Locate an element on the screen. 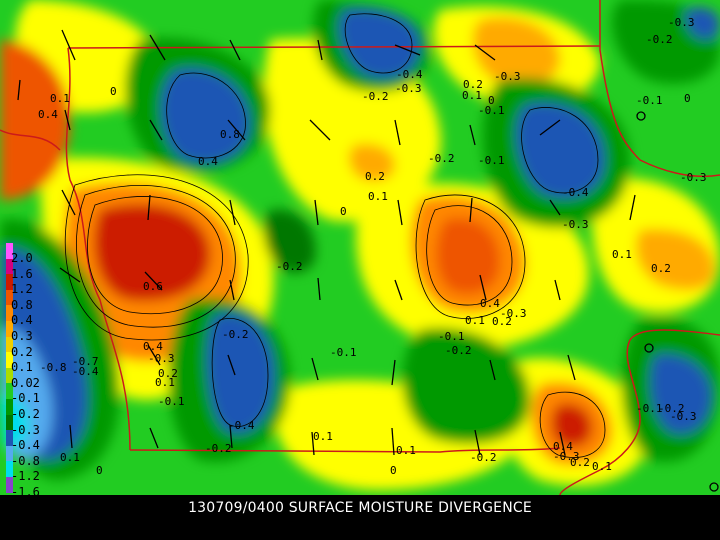 The height and width of the screenshot is (540, 720). legend-level-label: 0.2 is located at coordinates (22, 351).